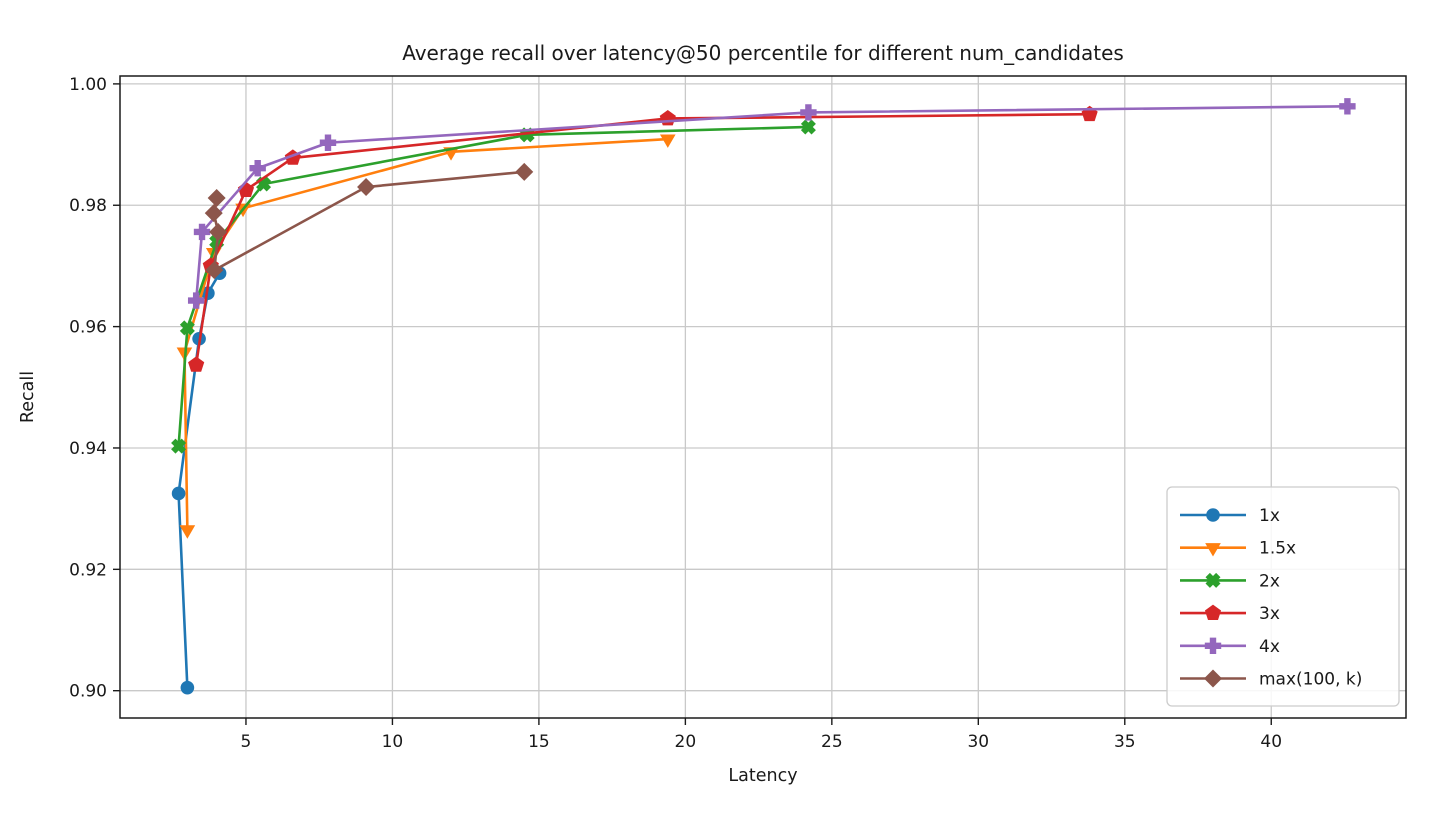 The width and height of the screenshot is (1440, 821). I want to click on legend-label: 3x, so click(1269, 614).